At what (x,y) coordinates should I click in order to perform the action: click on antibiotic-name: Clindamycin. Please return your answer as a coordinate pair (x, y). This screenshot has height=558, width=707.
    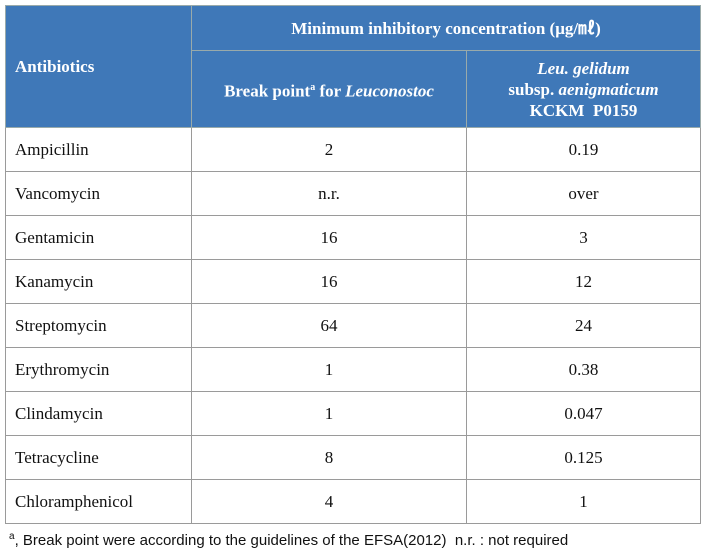
    Looking at the image, I should click on (98, 413).